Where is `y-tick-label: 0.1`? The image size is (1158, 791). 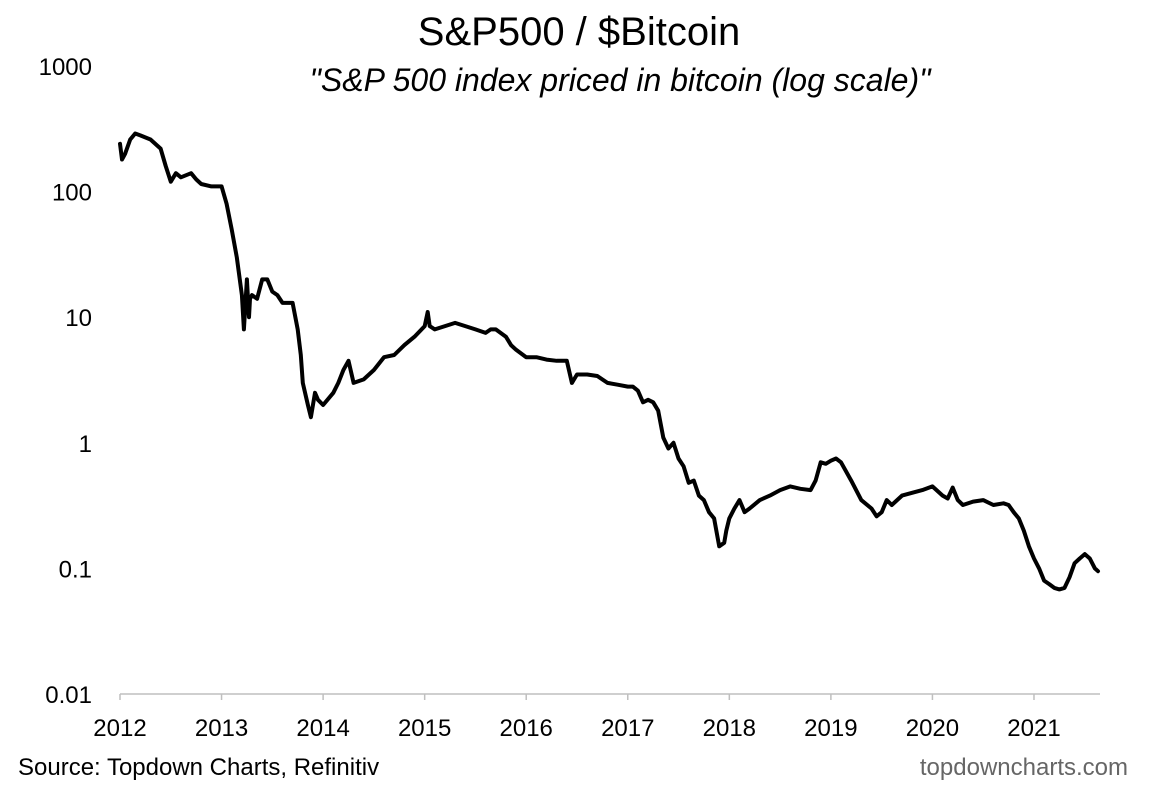
y-tick-label: 0.1 is located at coordinates (75, 569).